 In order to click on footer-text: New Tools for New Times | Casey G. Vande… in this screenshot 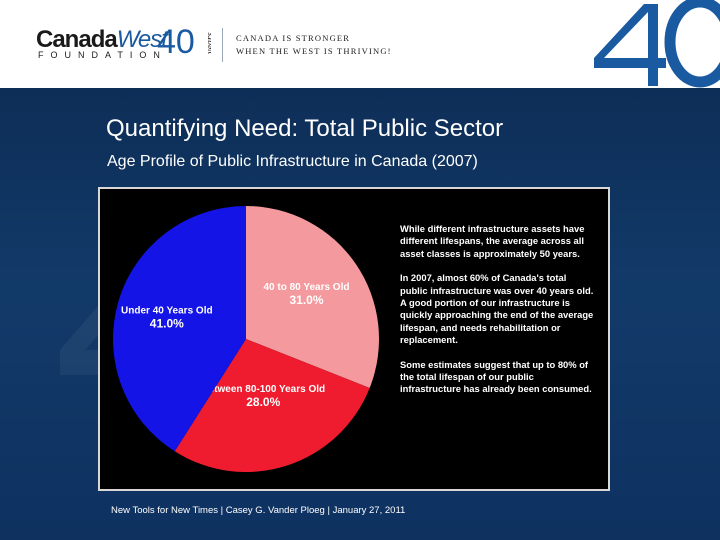, I will do `click(258, 510)`.